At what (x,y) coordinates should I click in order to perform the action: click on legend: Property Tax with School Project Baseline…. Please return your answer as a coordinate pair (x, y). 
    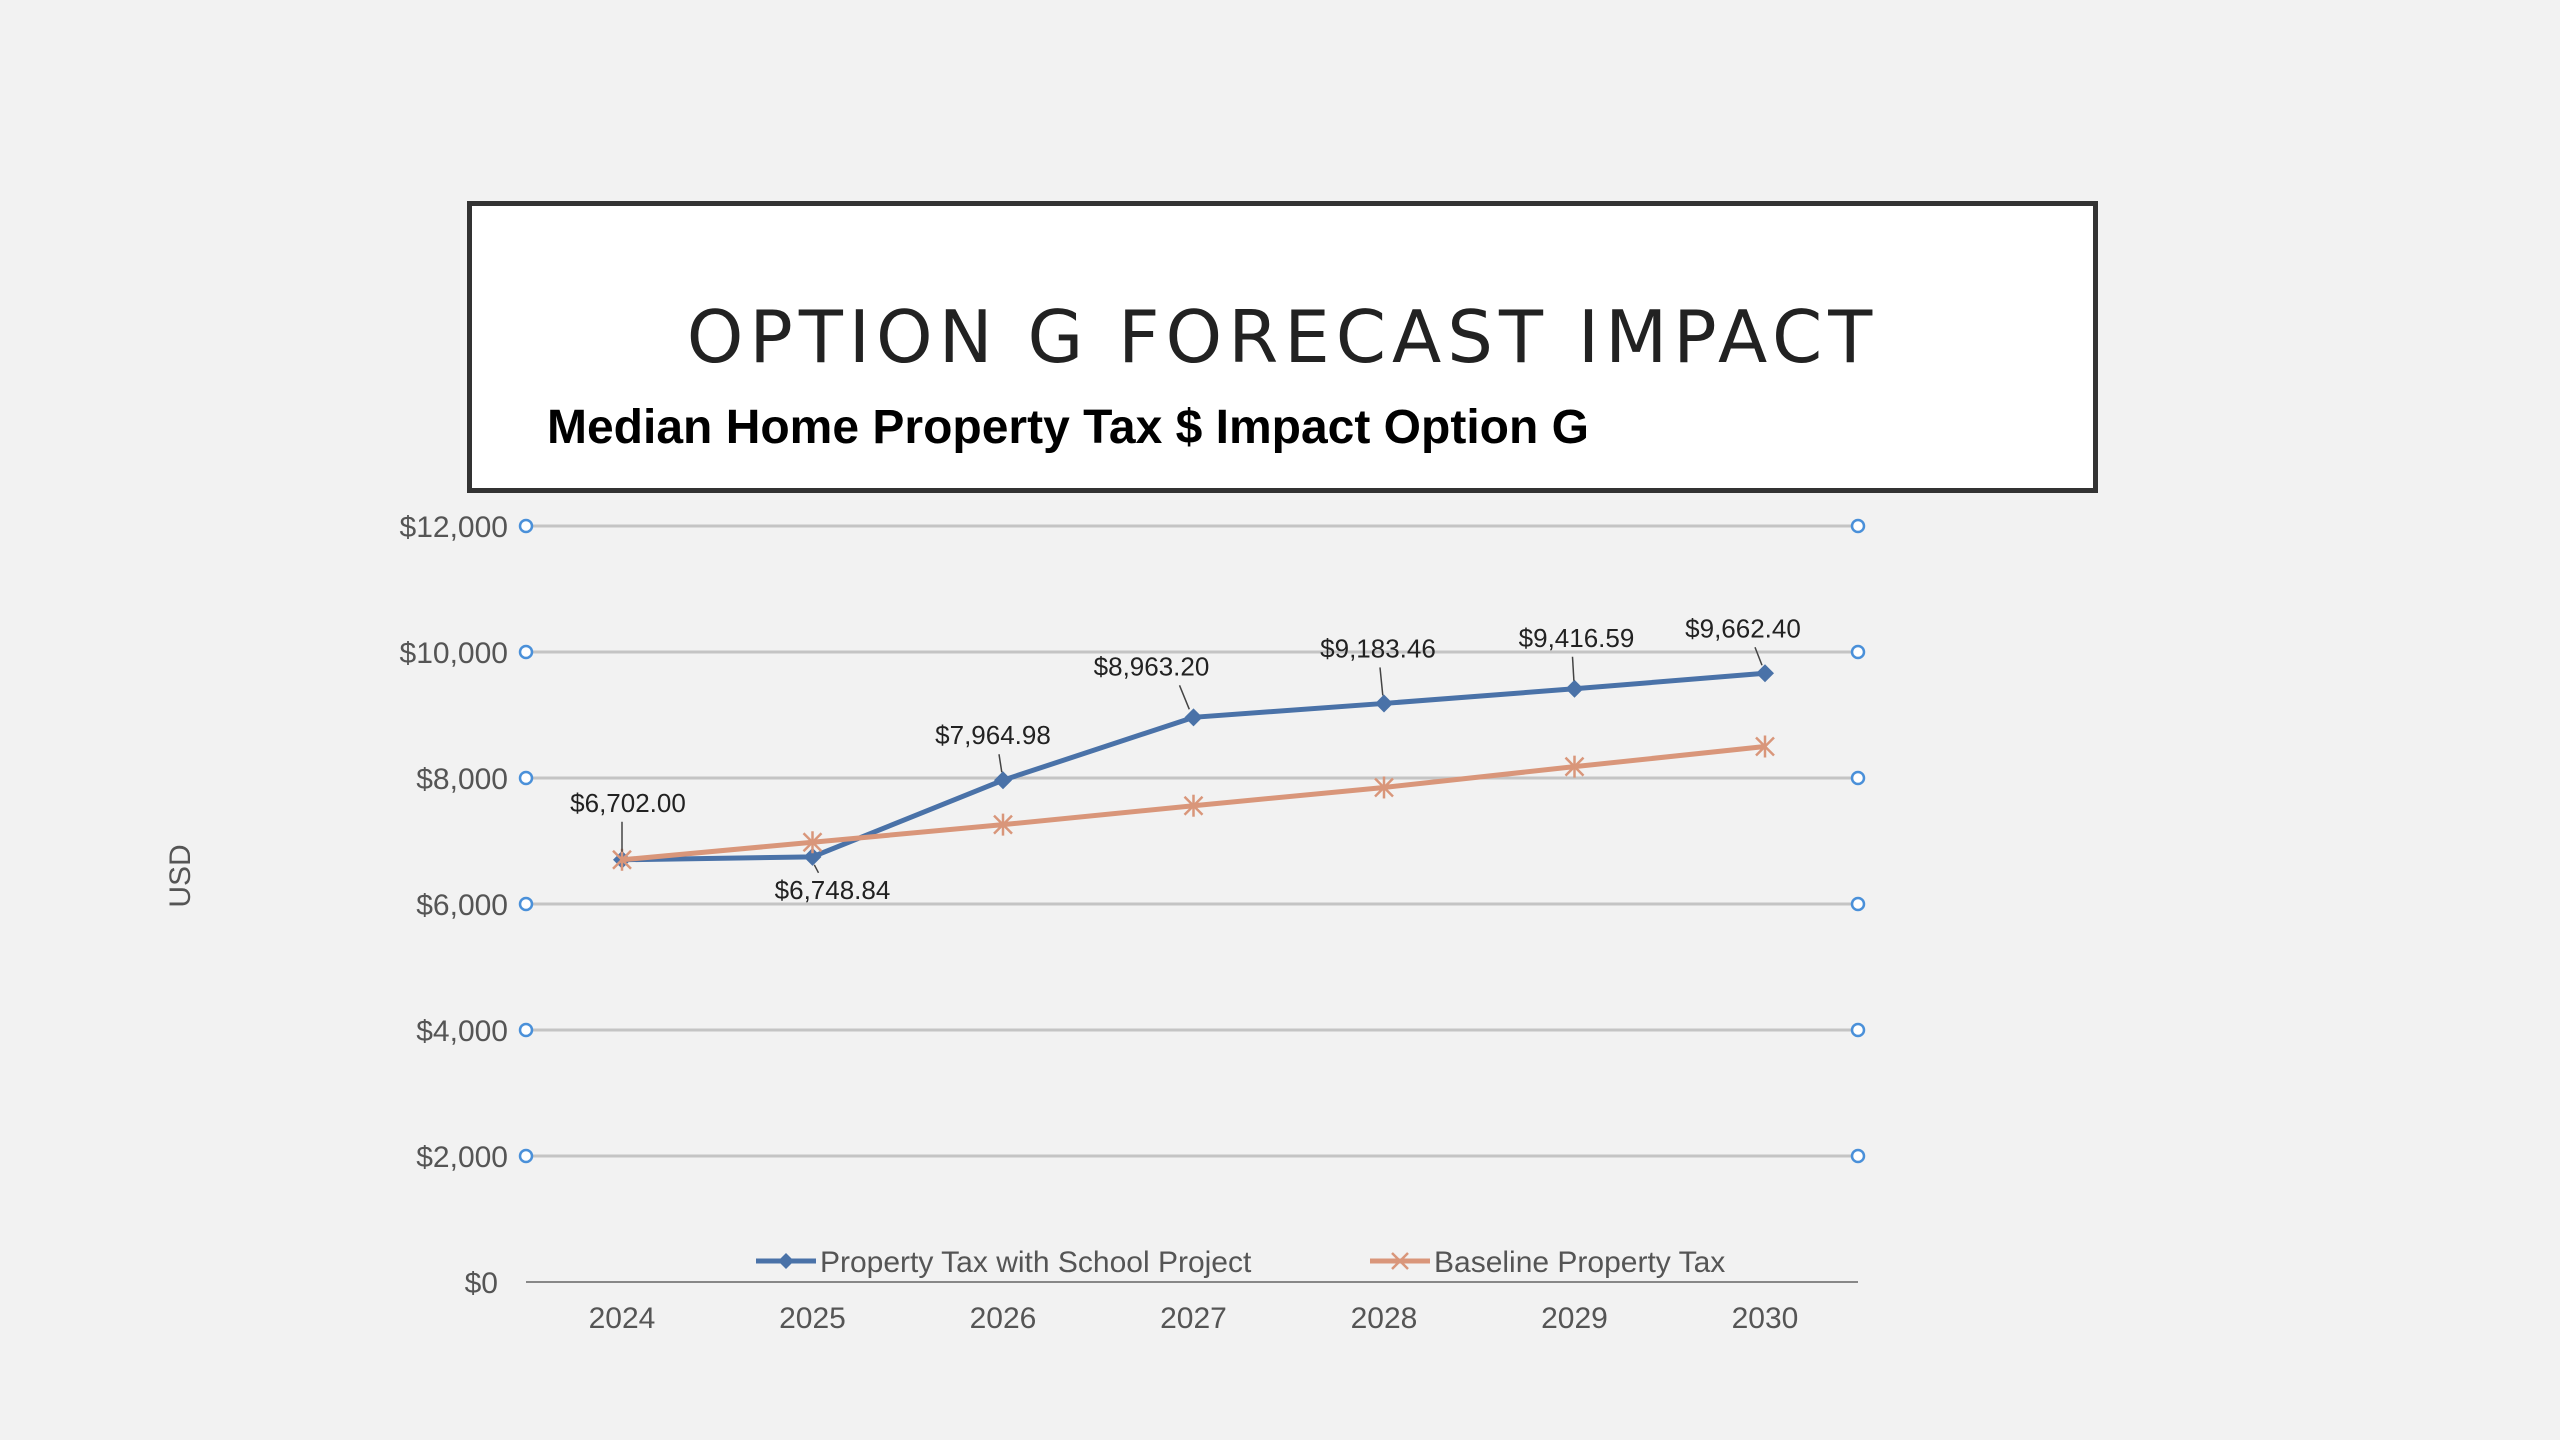
    Looking at the image, I should click on (1240, 1262).